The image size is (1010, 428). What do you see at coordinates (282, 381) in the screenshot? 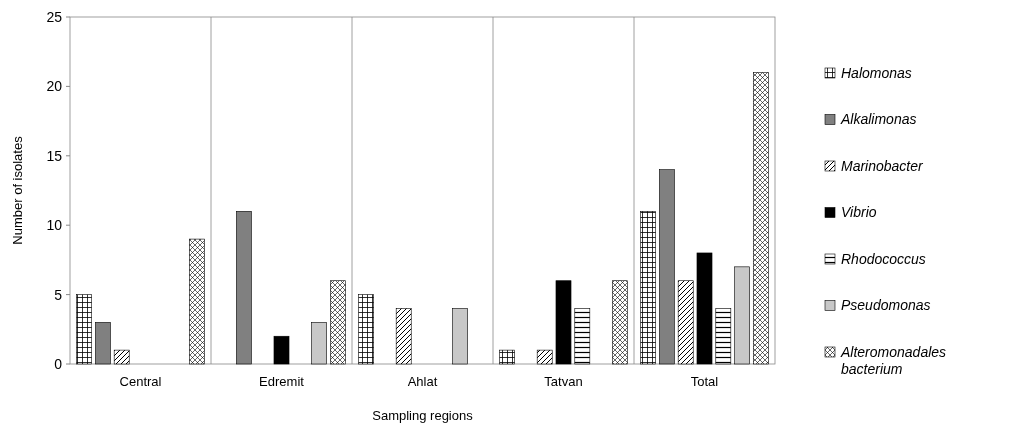
I see `x-tick-label: Edremit` at bounding box center [282, 381].